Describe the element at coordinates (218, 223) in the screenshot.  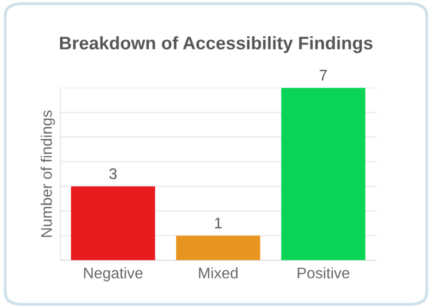
I see `data-label: 1` at that location.